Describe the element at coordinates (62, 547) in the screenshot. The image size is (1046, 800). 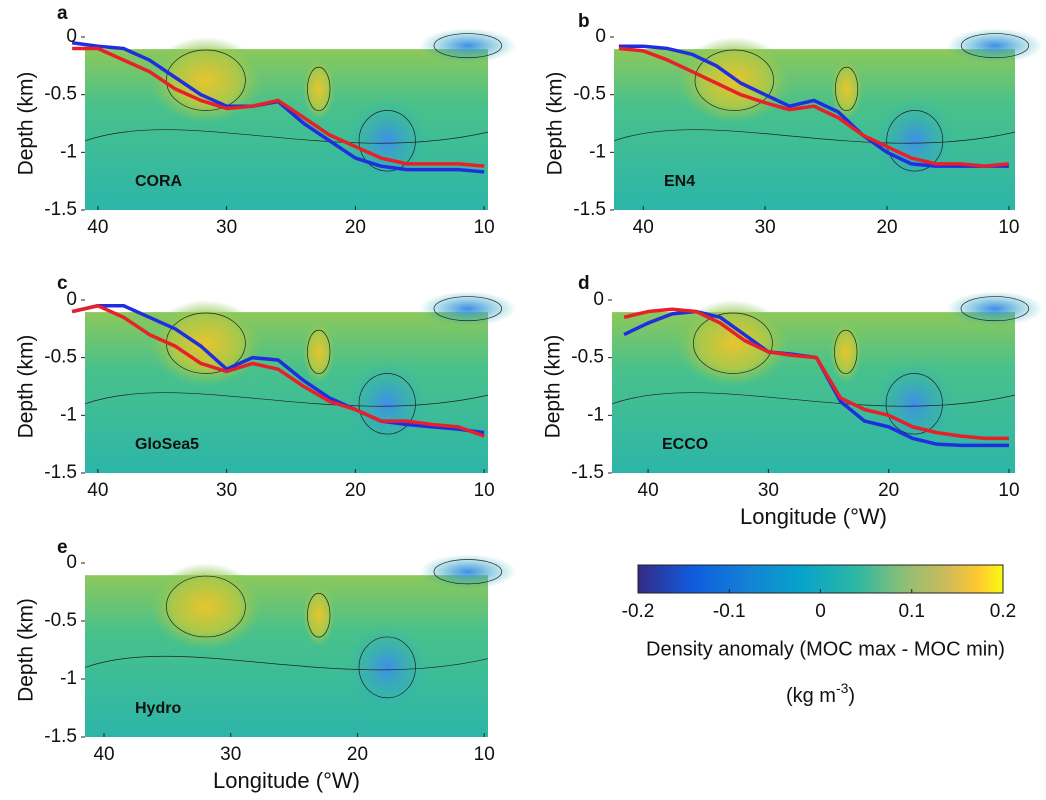
I see `panel-label: e` at that location.